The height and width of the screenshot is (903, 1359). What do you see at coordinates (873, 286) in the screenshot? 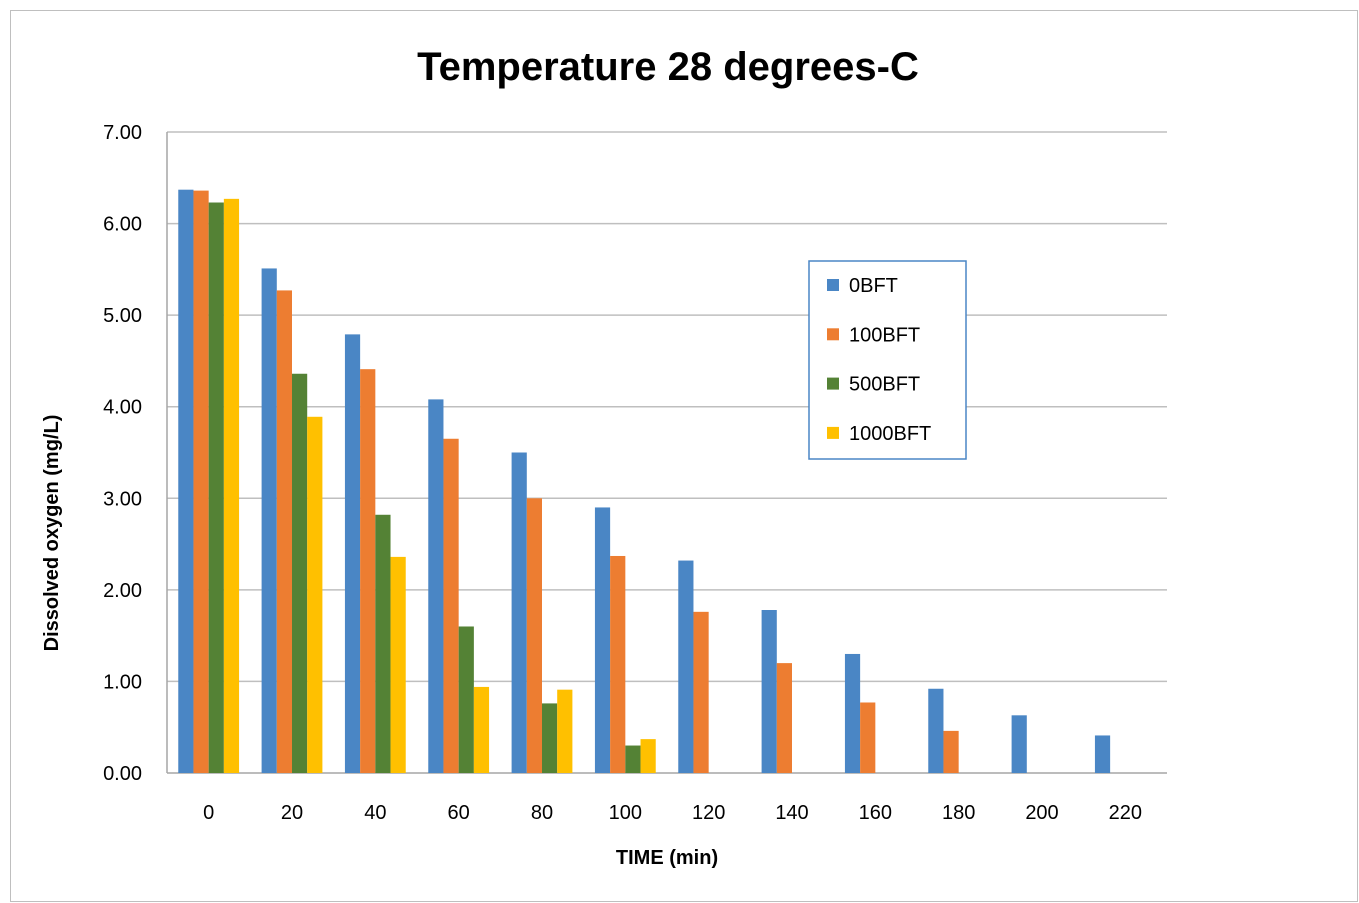
I see `legend-label: 0BFT` at bounding box center [873, 286].